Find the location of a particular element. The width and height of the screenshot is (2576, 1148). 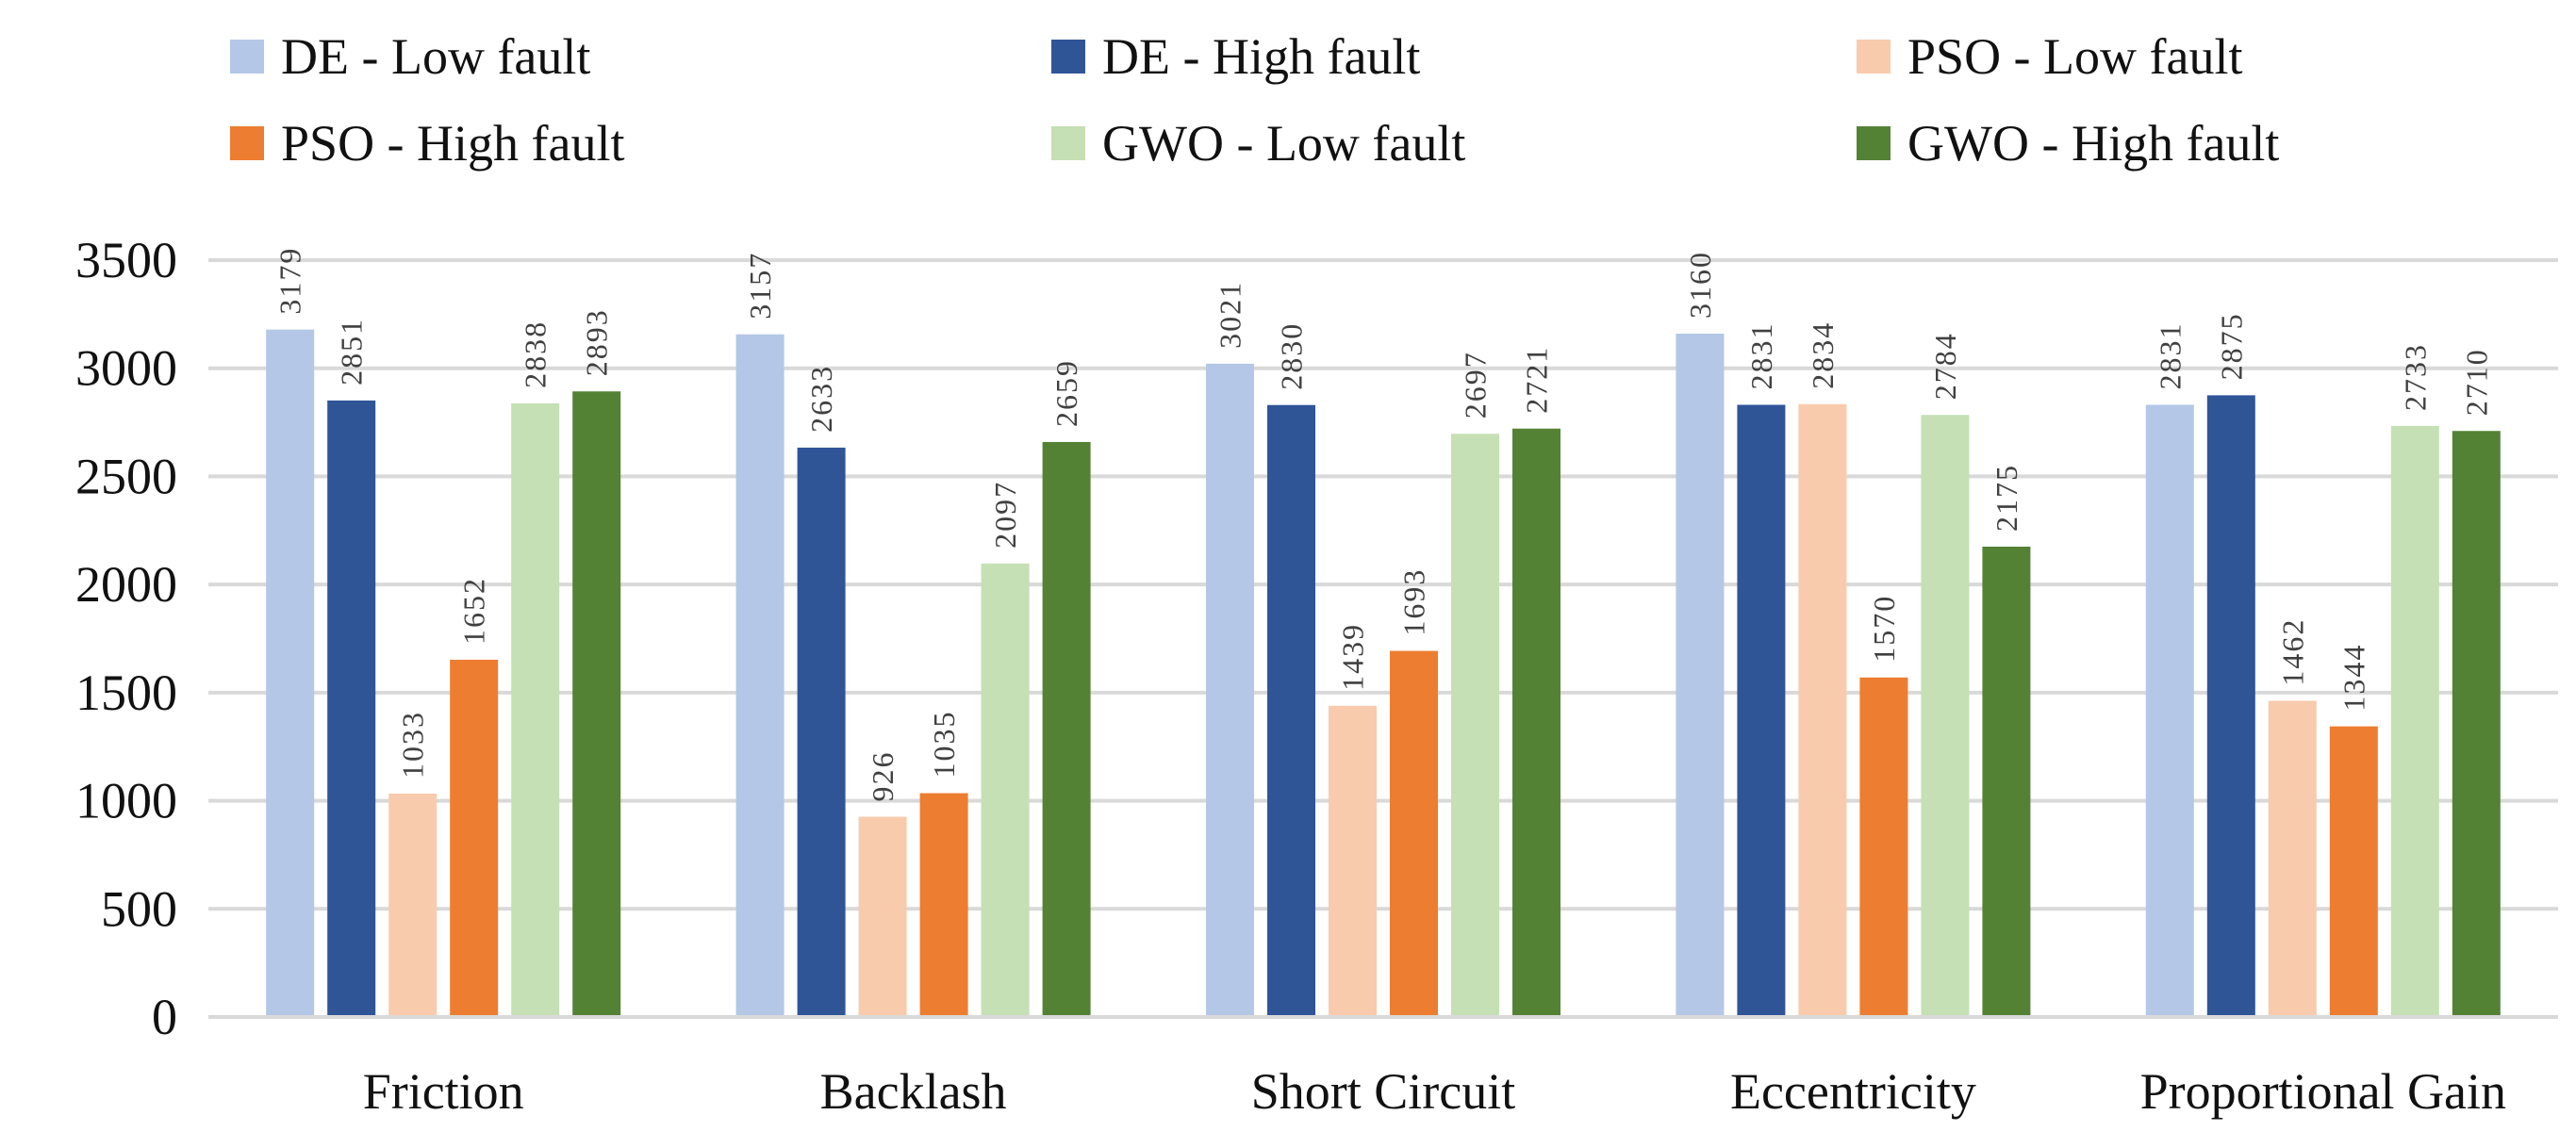

data-label: 1462 is located at coordinates (2292, 652).